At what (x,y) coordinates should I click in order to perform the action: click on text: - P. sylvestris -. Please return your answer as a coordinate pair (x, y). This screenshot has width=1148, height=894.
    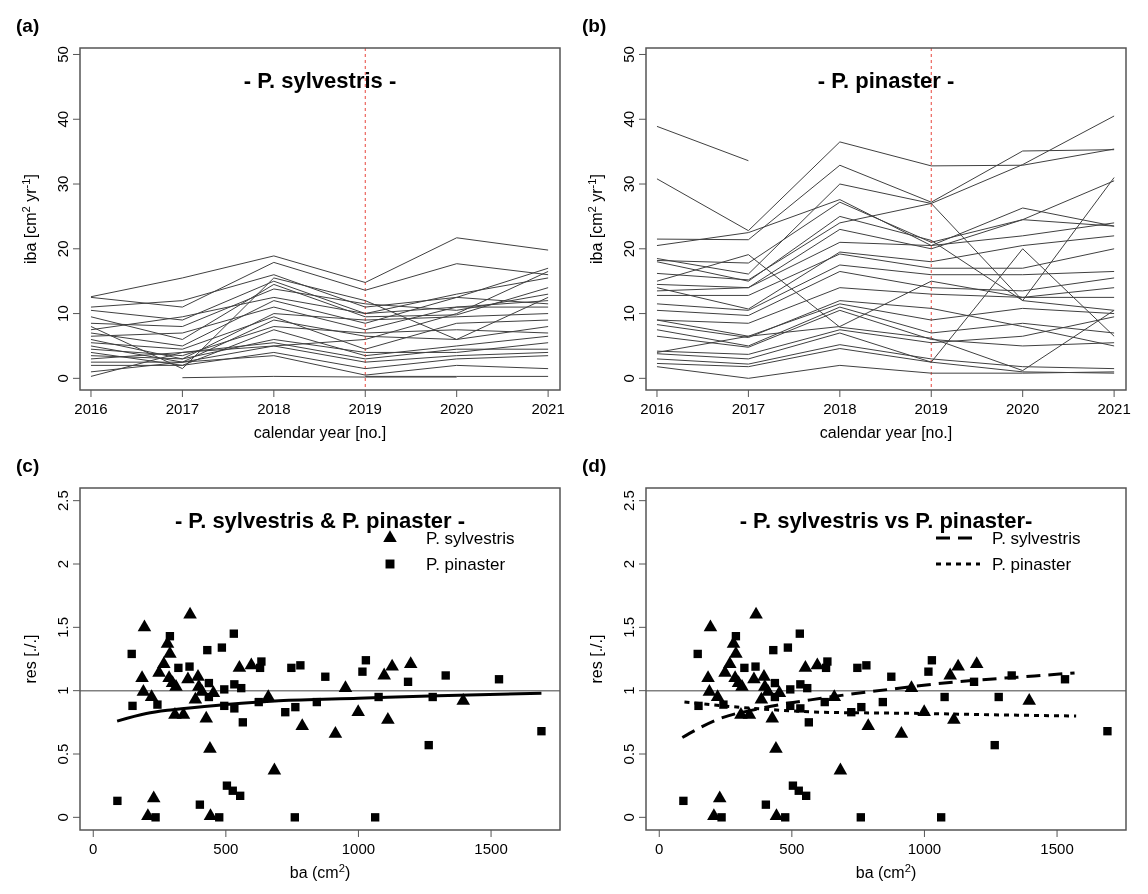
    Looking at the image, I should click on (320, 80).